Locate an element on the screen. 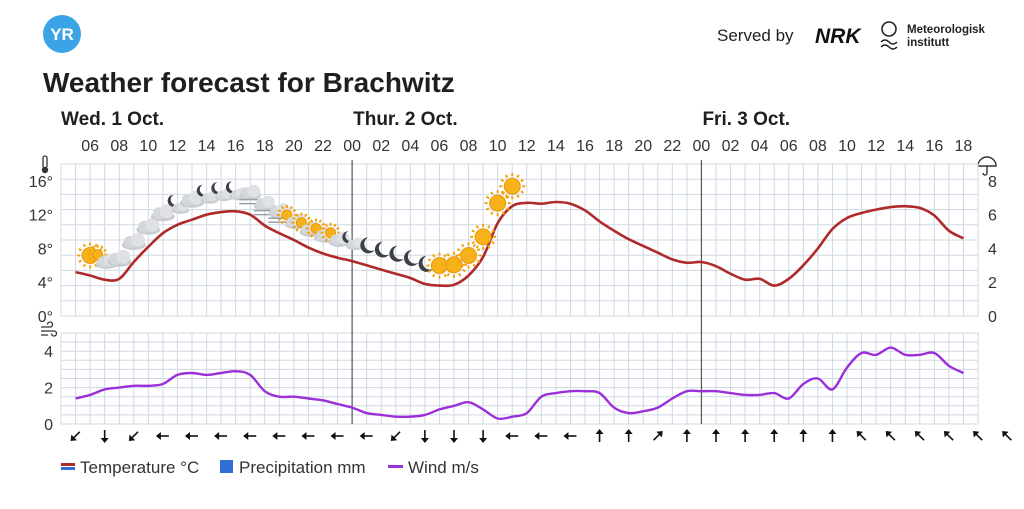 This screenshot has width=1024, height=509. thermometer-icon is located at coordinates (45, 164).